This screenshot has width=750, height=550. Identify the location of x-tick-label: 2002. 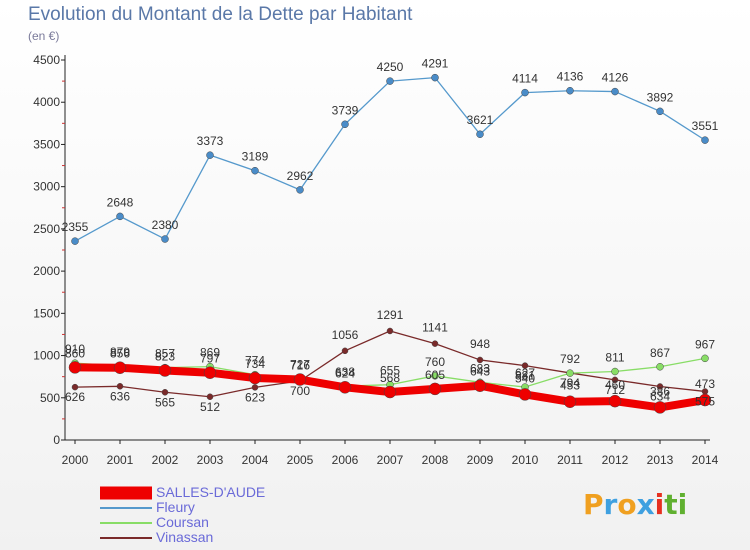
(165, 460).